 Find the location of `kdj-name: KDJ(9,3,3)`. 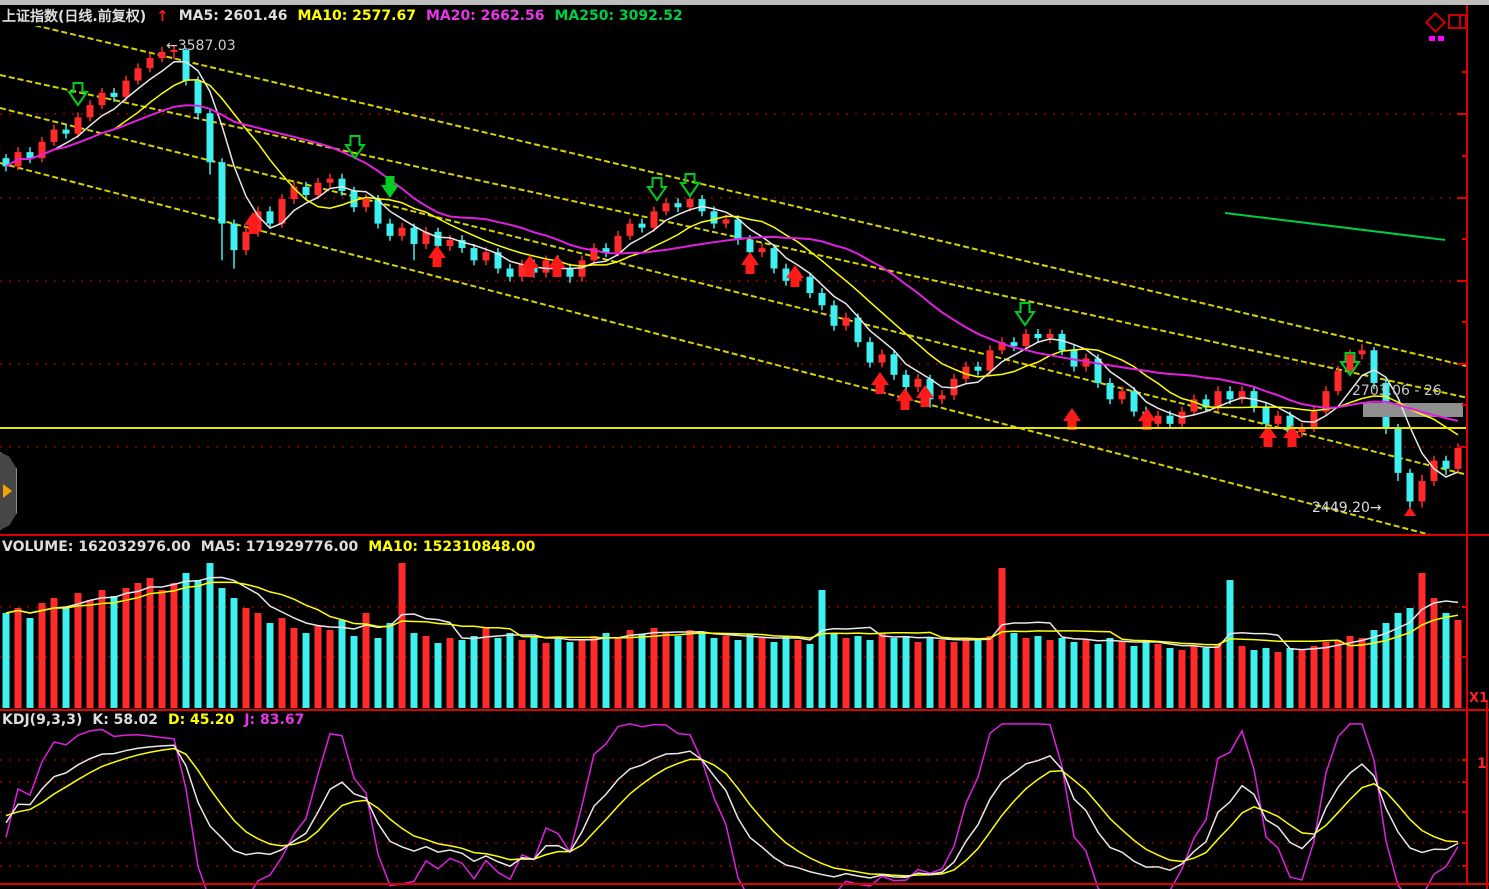

kdj-name: KDJ(9,3,3) is located at coordinates (42, 720).